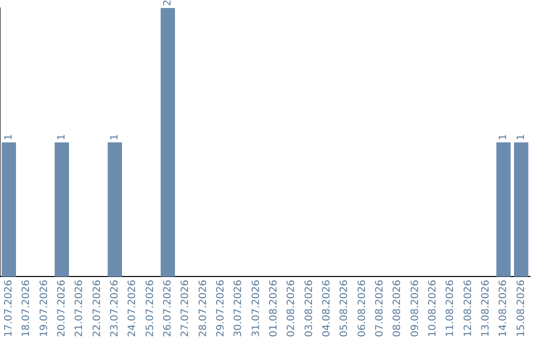 This screenshot has height=340, width=540. Describe the element at coordinates (432, 309) in the screenshot. I see `x-tick-label: 10.08.2026` at that location.